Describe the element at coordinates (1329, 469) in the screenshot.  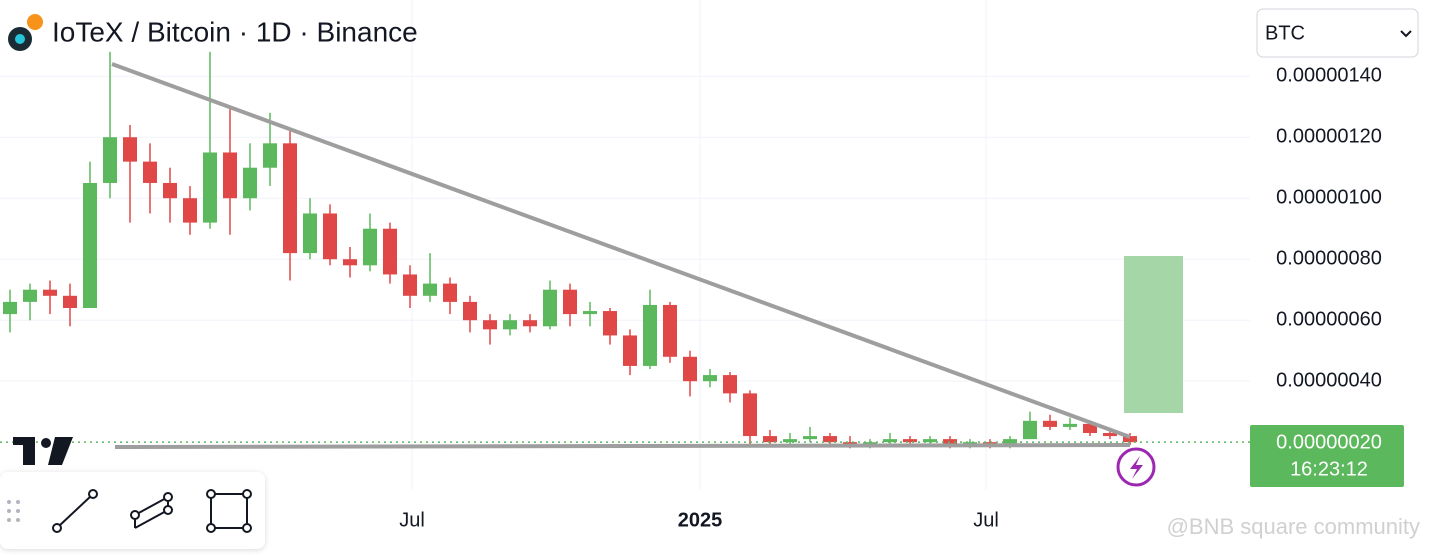
I see `countdown: 16:23:12` at that location.